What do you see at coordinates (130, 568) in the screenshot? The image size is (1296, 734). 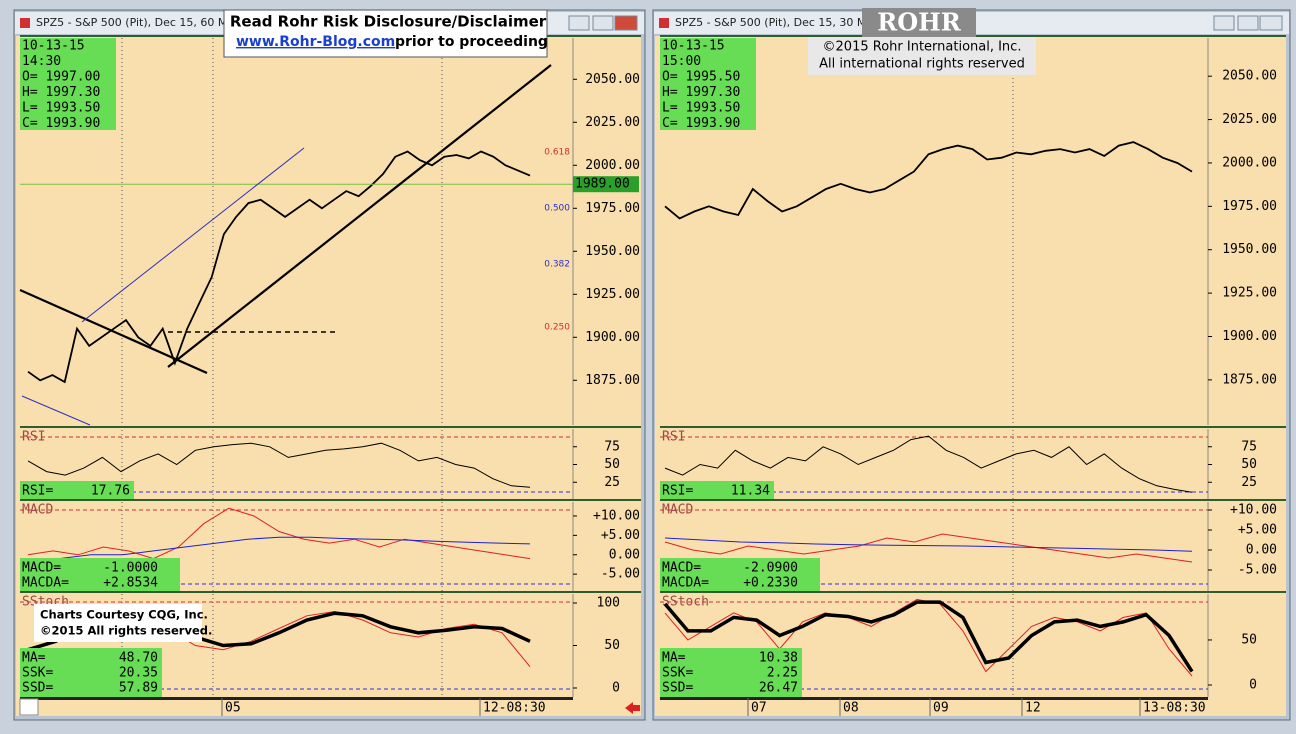 I see `readout-value: -1.0000` at bounding box center [130, 568].